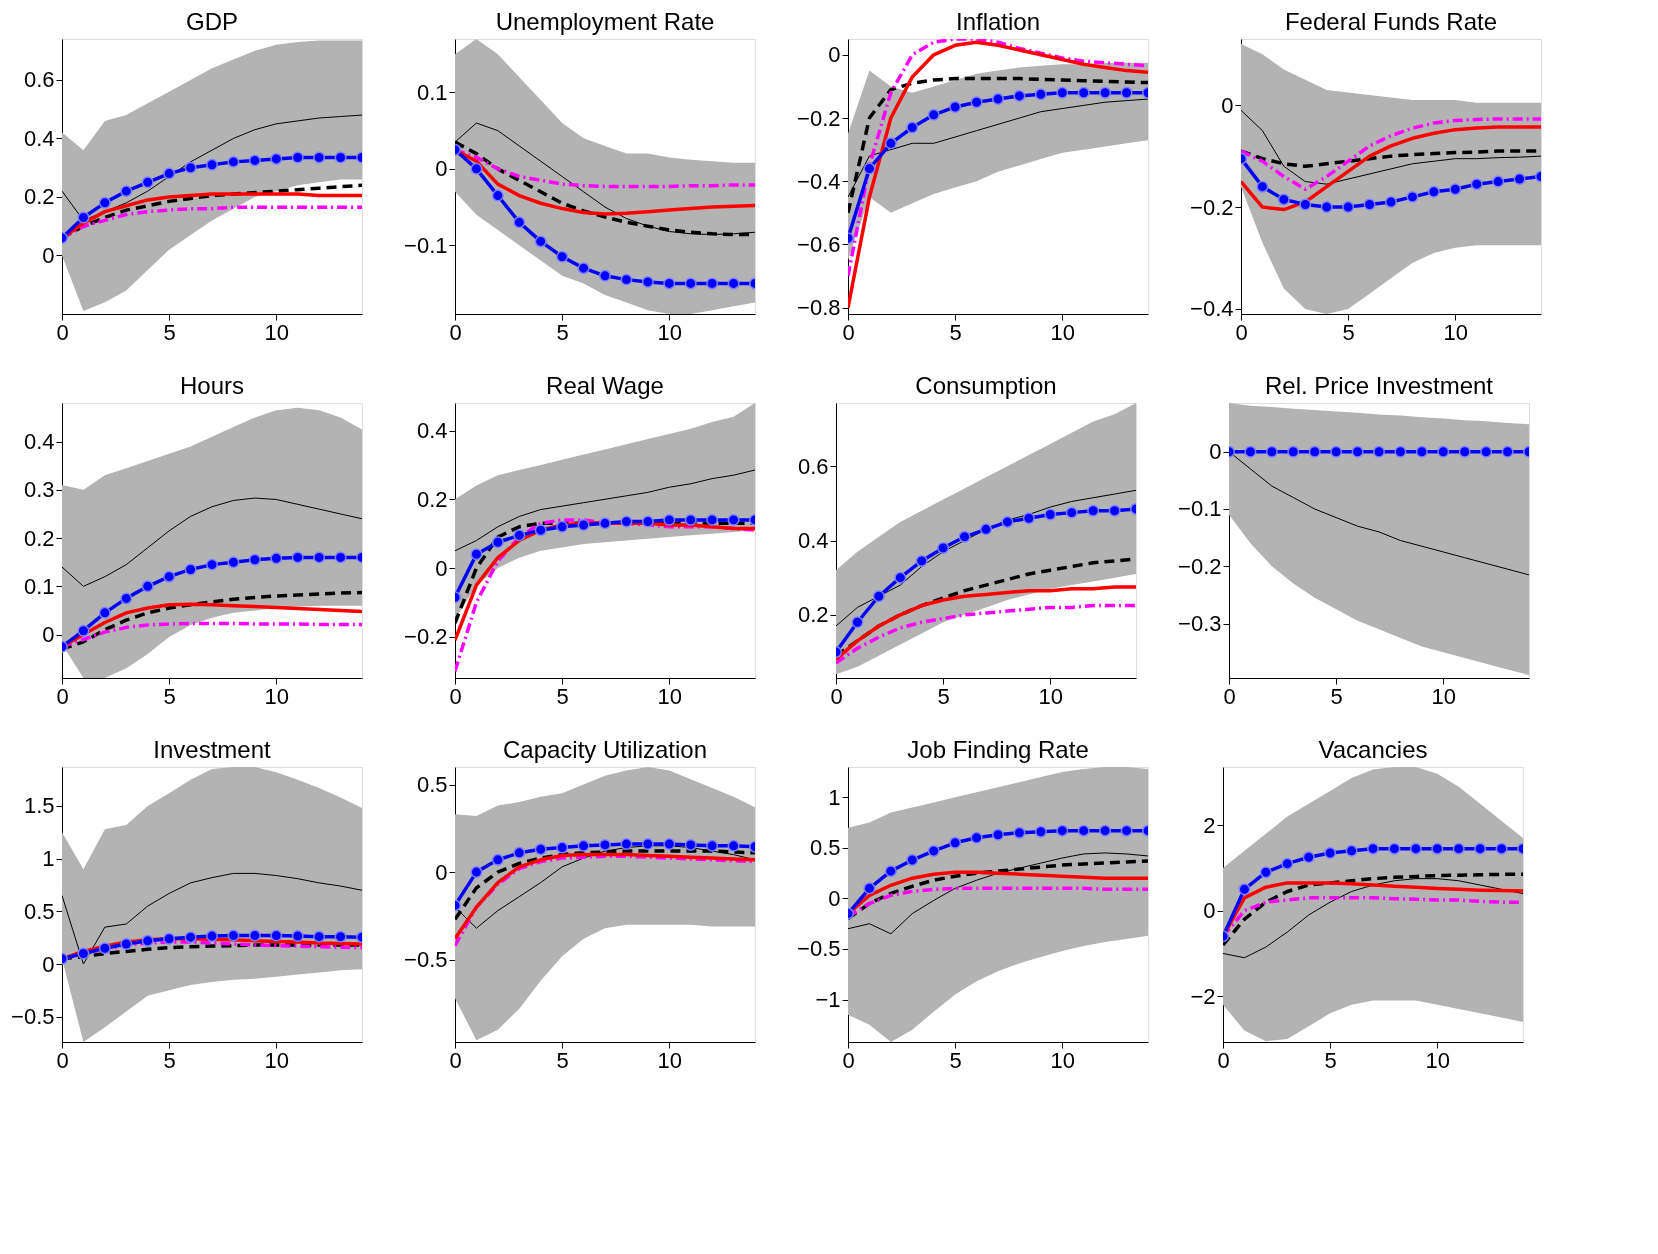  Describe the element at coordinates (998, 749) in the screenshot. I see `chart-title: Job Finding Rate` at that location.